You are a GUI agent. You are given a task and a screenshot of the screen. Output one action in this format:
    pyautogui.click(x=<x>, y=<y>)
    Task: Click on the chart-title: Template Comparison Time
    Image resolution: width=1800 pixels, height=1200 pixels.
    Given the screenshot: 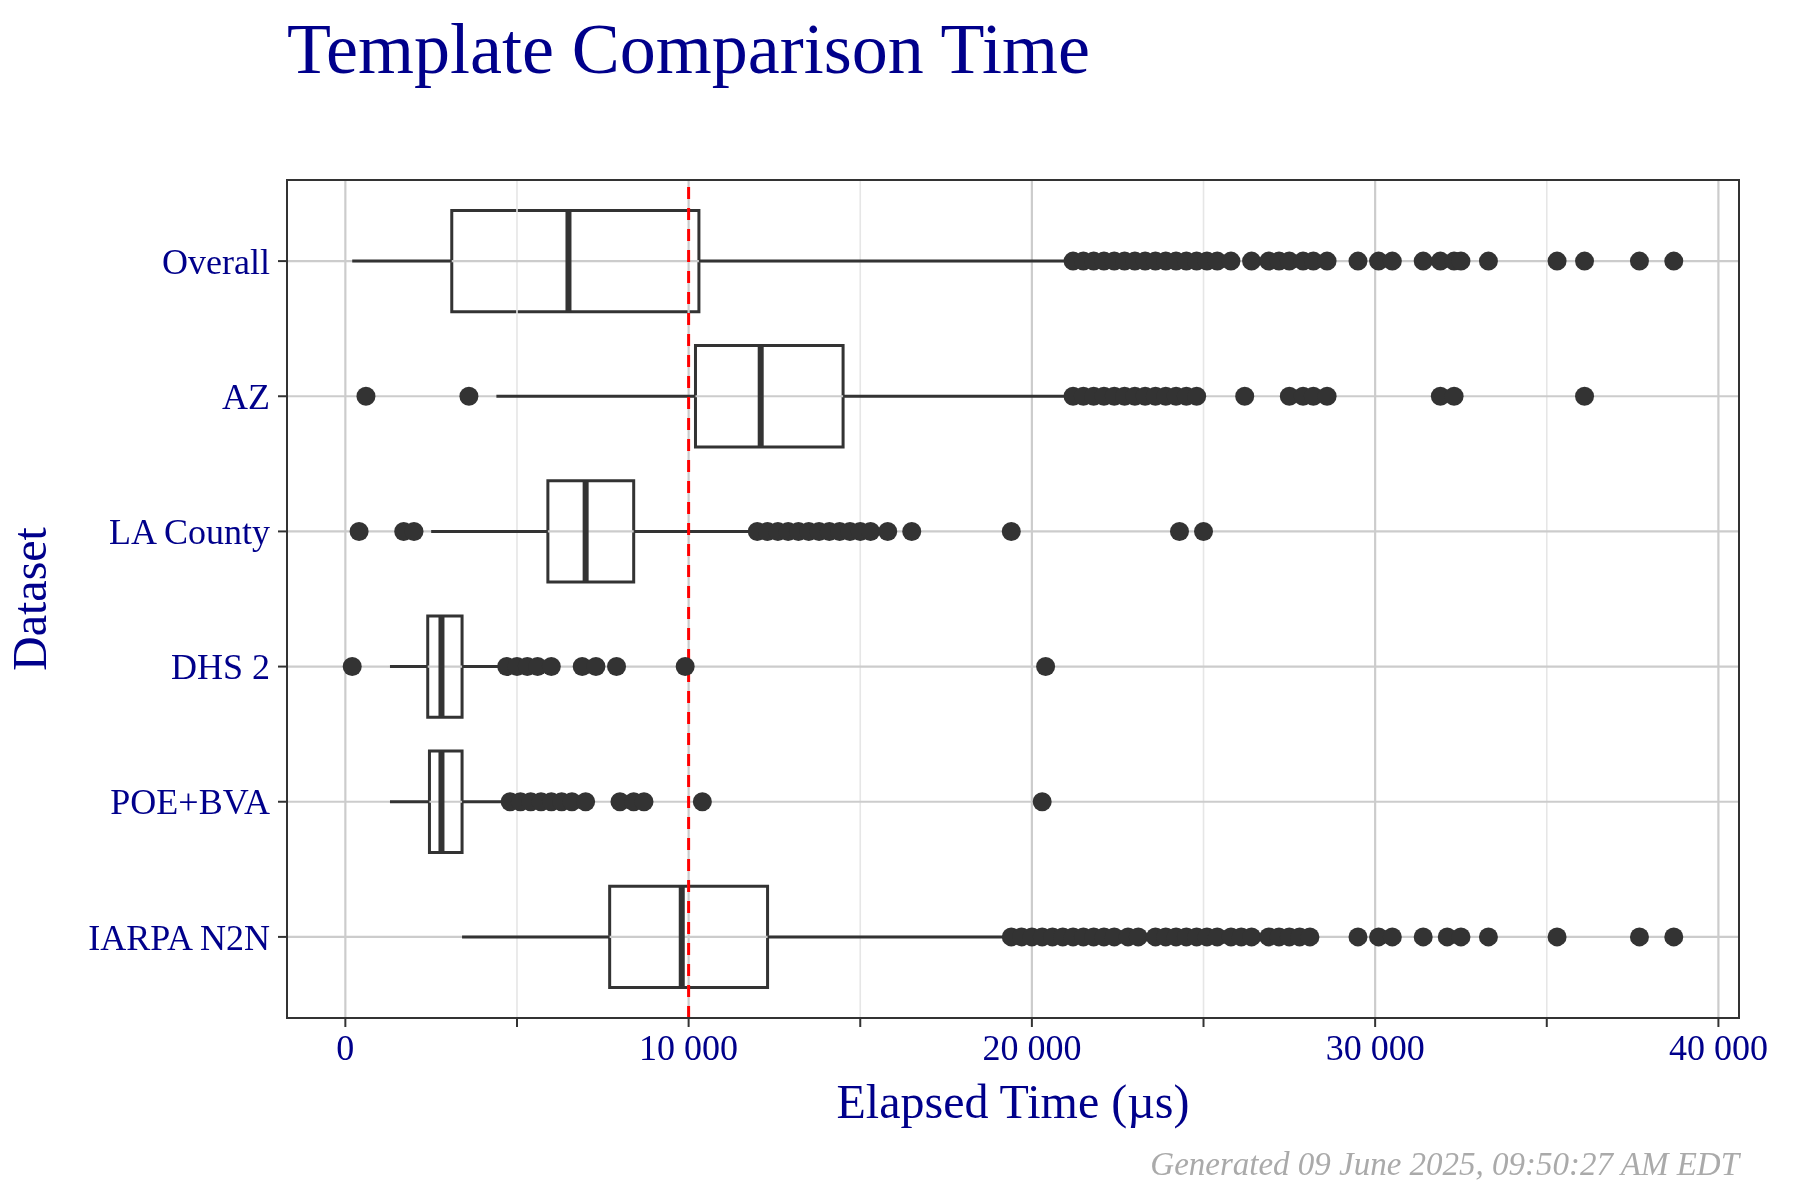 What is the action you would take?
    pyautogui.click(x=688, y=49)
    